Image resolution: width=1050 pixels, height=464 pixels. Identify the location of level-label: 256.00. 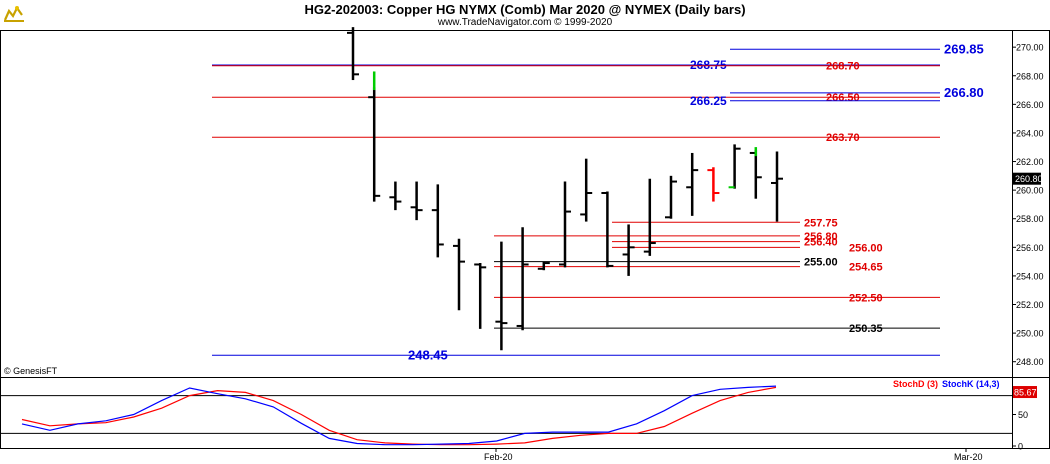
(866, 248).